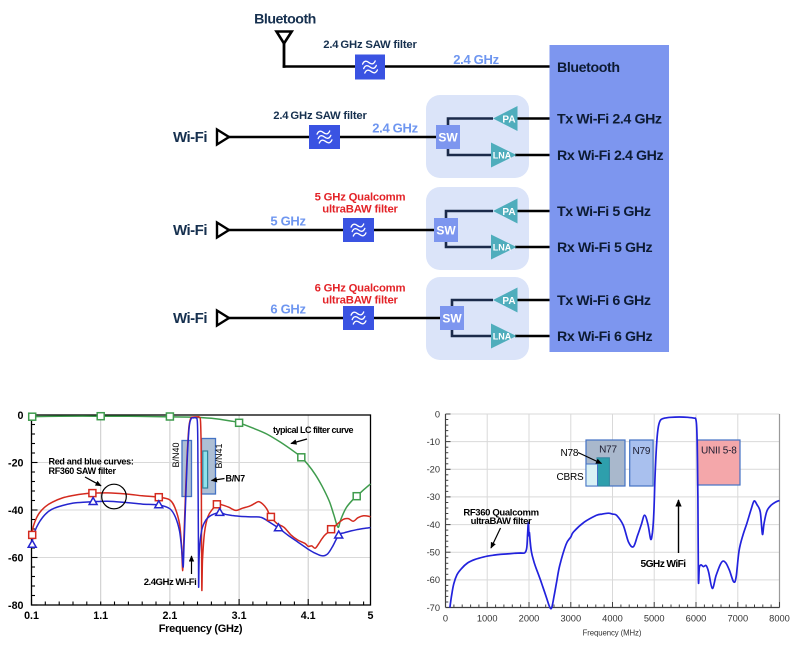 The width and height of the screenshot is (800, 655). I want to click on svg-text: 5 GHz, so click(288, 221).